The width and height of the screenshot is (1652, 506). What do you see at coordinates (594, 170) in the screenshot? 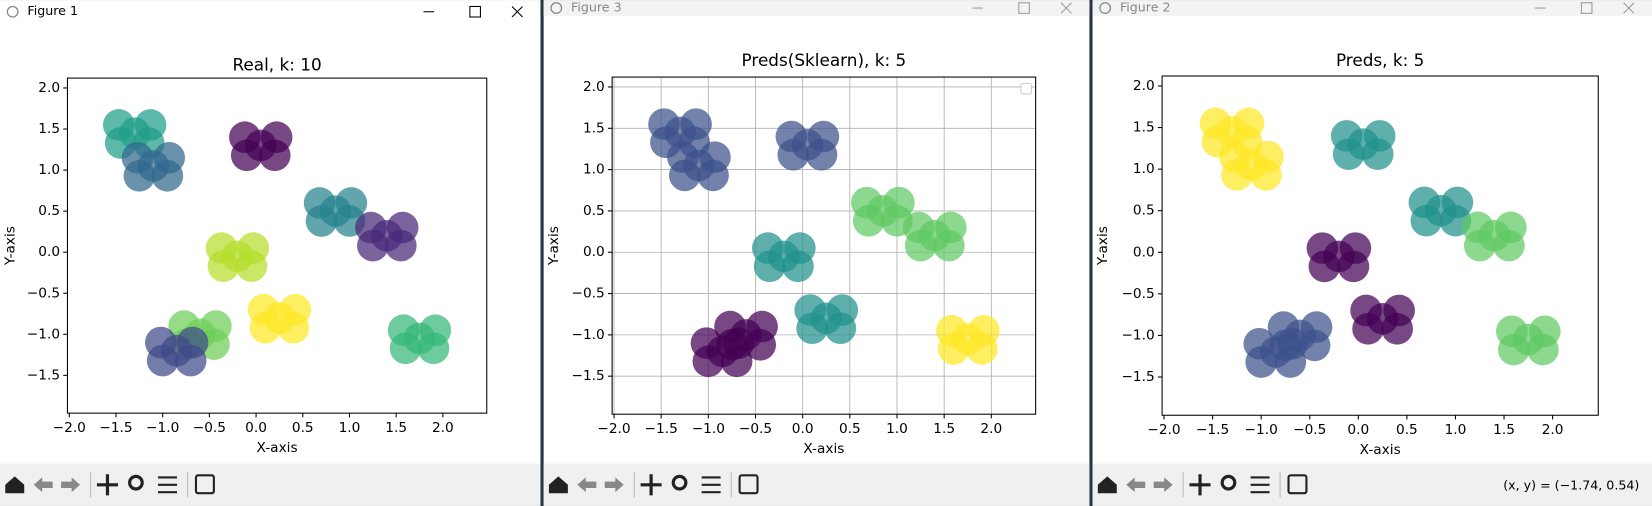
I see `y-tick-label: 1.0` at bounding box center [594, 170].